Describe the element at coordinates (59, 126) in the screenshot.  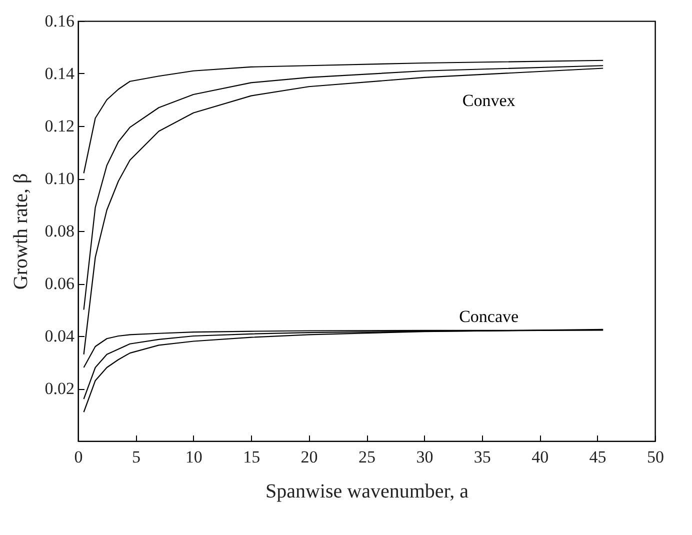
I see `y-tick-label: 0.12` at that location.